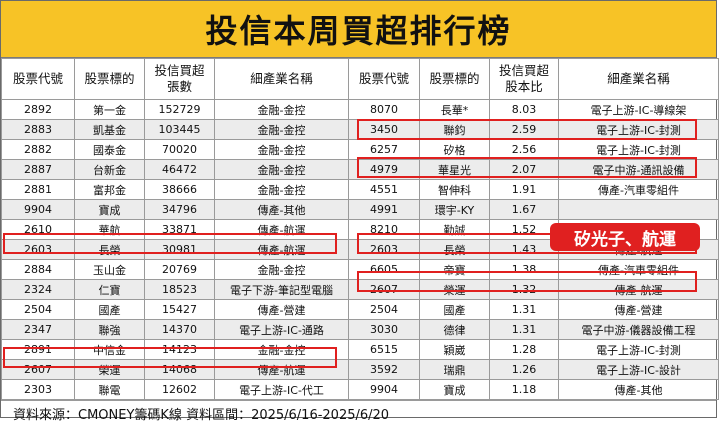  I want to click on table-cell: 電子中游-通訊設備, so click(638, 169).